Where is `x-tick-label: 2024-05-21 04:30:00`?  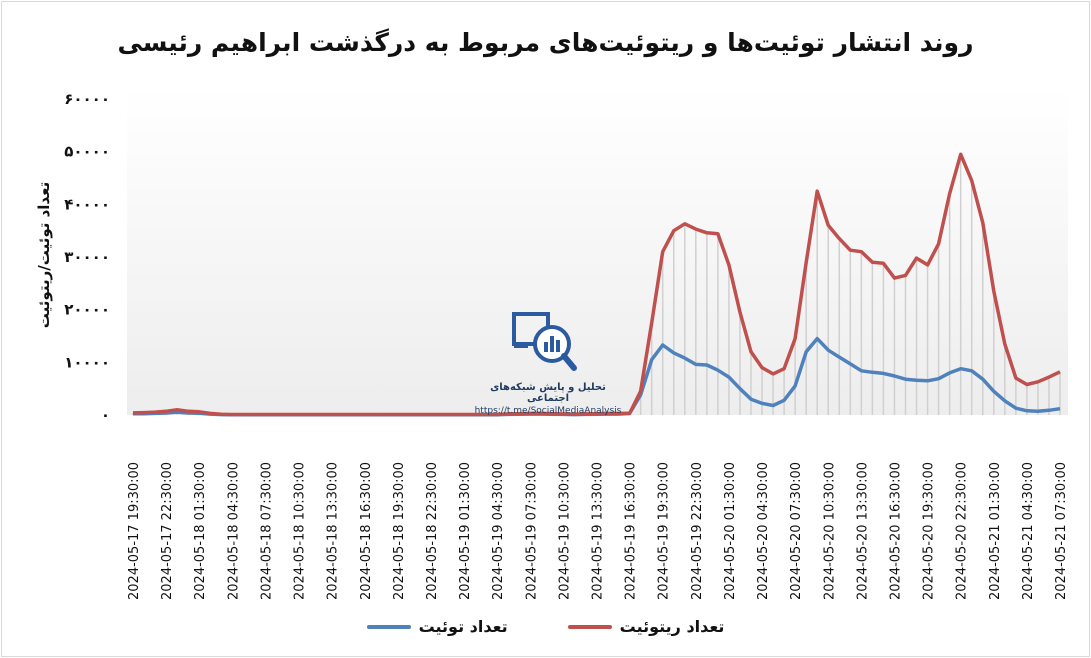 x-tick-label: 2024-05-21 04:30:00 is located at coordinates (1028, 531).